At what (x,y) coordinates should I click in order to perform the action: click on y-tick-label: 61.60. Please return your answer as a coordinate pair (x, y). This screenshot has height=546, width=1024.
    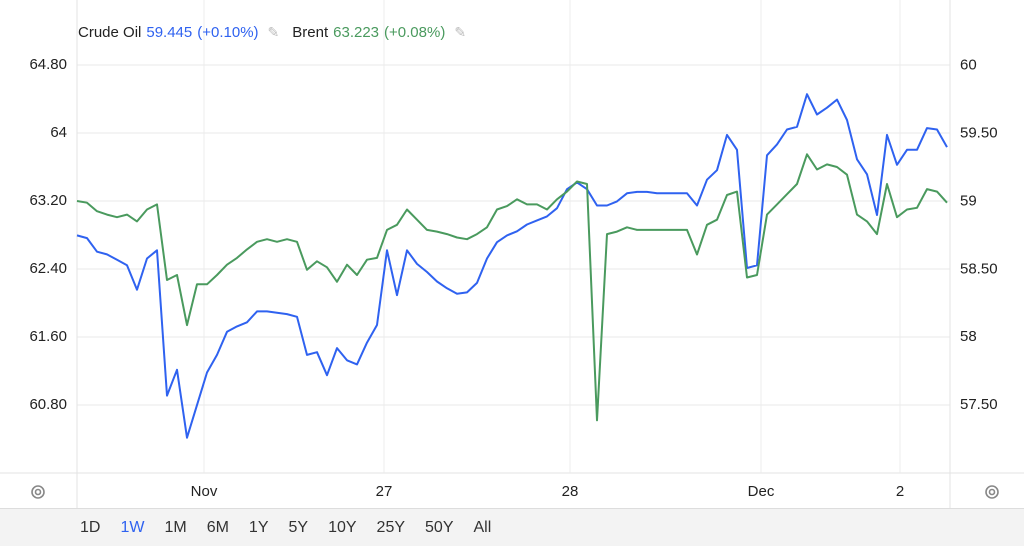
    Looking at the image, I should click on (48, 336).